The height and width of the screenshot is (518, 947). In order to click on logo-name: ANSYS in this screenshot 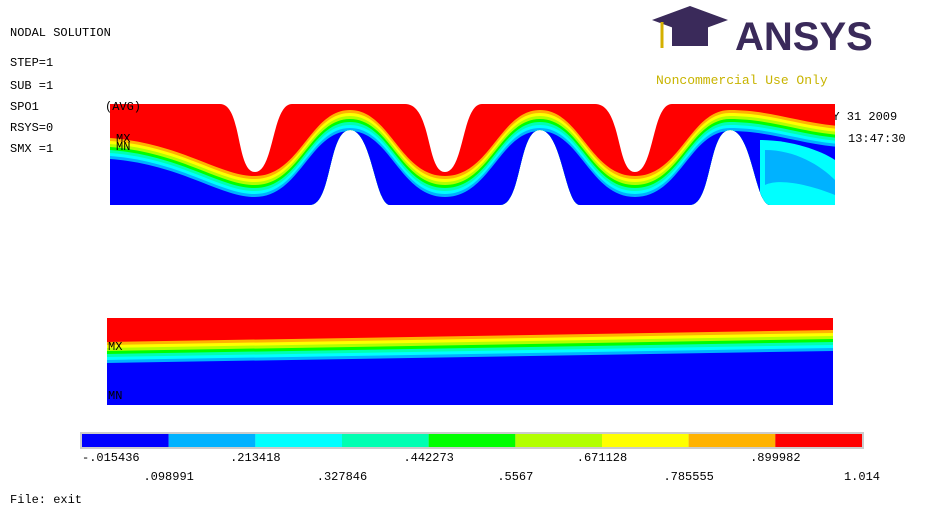, I will do `click(804, 37)`.